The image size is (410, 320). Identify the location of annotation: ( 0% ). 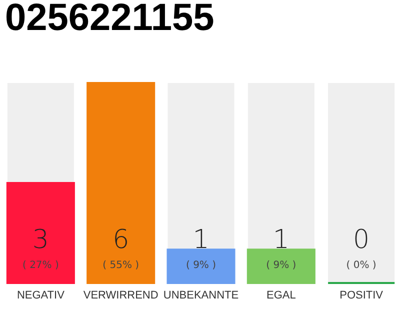
(361, 265).